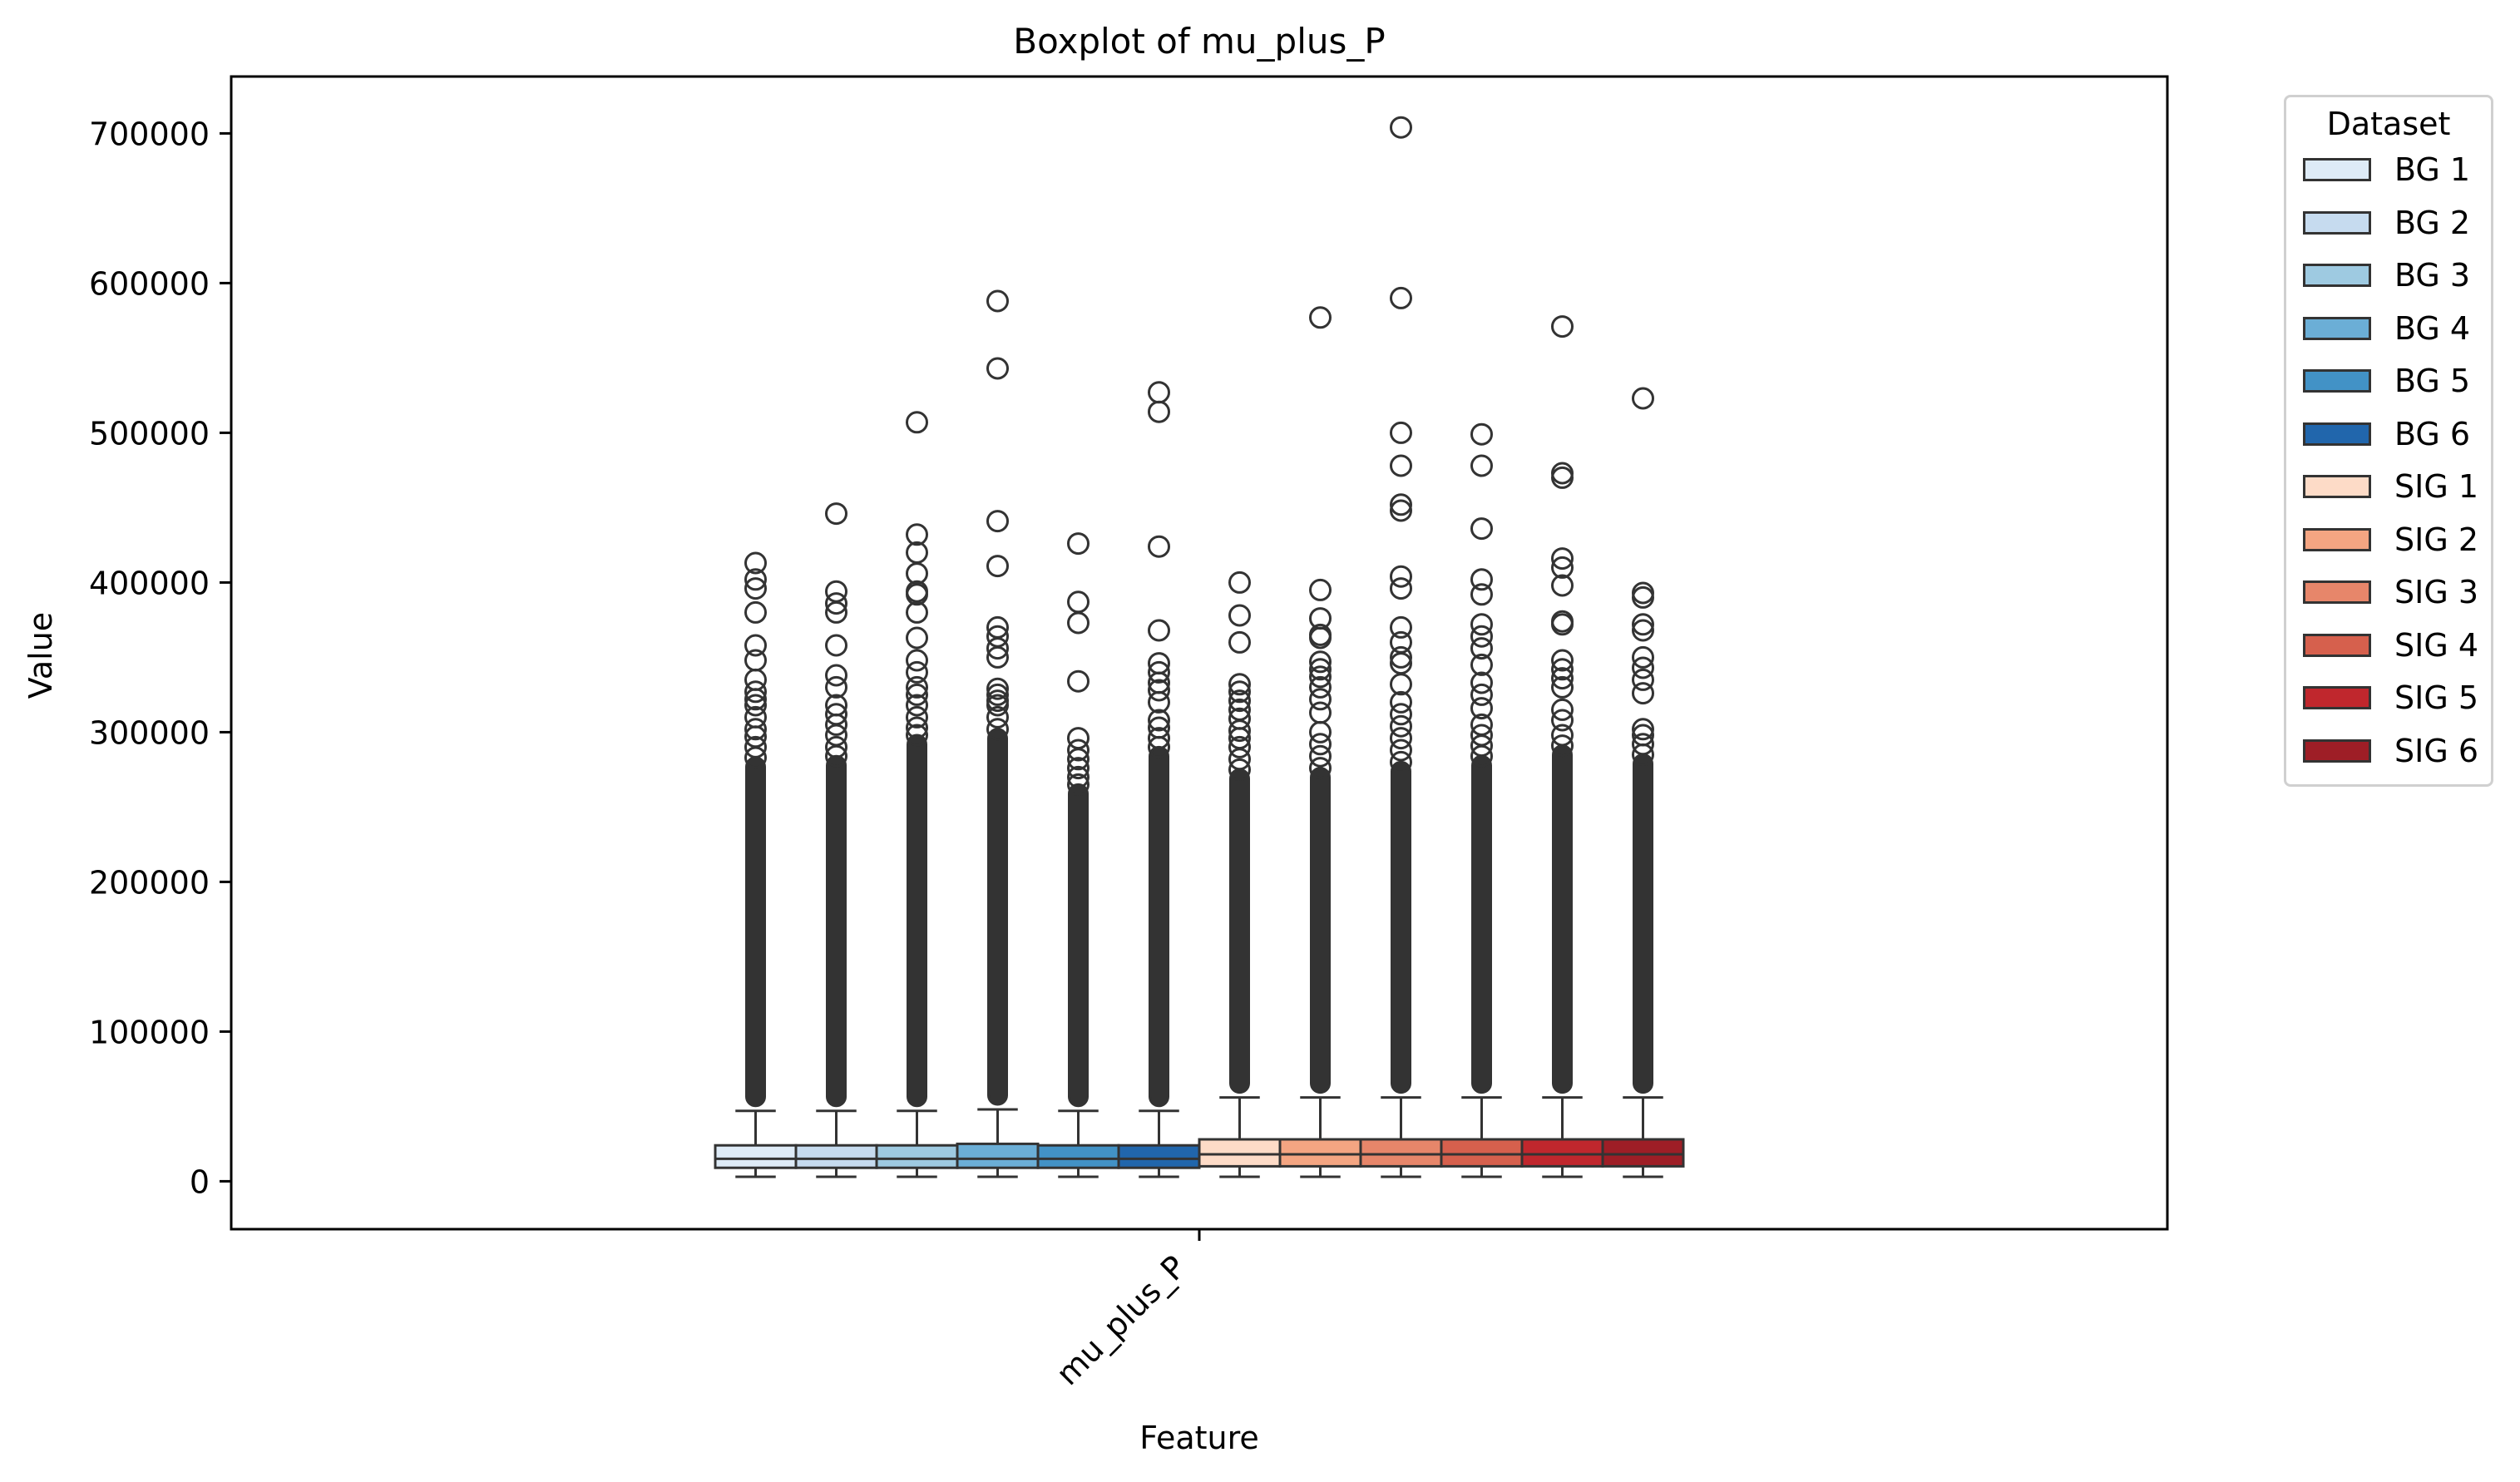 The image size is (2520, 1482). Describe the element at coordinates (1199, 1438) in the screenshot. I see `x-axis-label: Feature` at that location.